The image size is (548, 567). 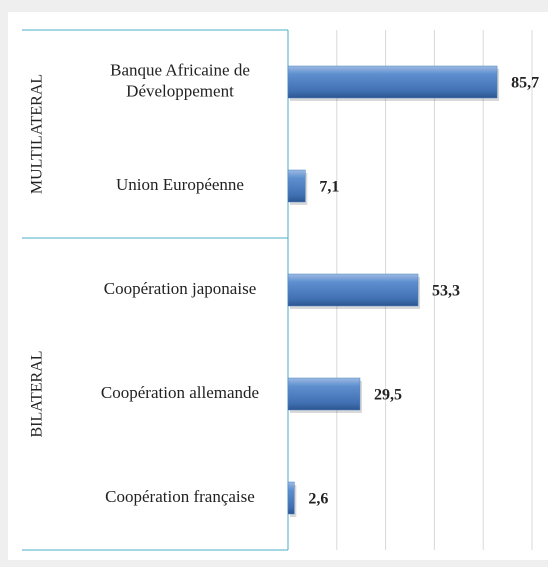 I want to click on category-label: Banque Africaine de Développement, so click(x=180, y=80).